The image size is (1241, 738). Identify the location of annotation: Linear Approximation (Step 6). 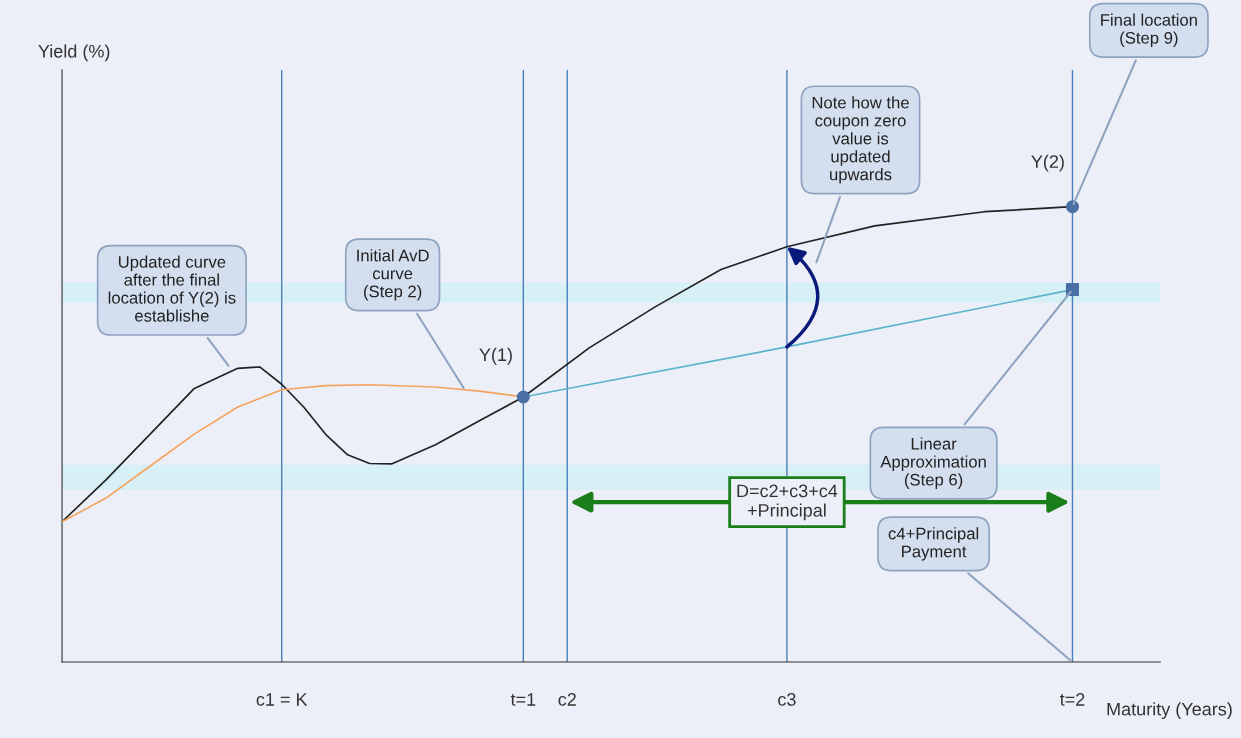
(933, 463).